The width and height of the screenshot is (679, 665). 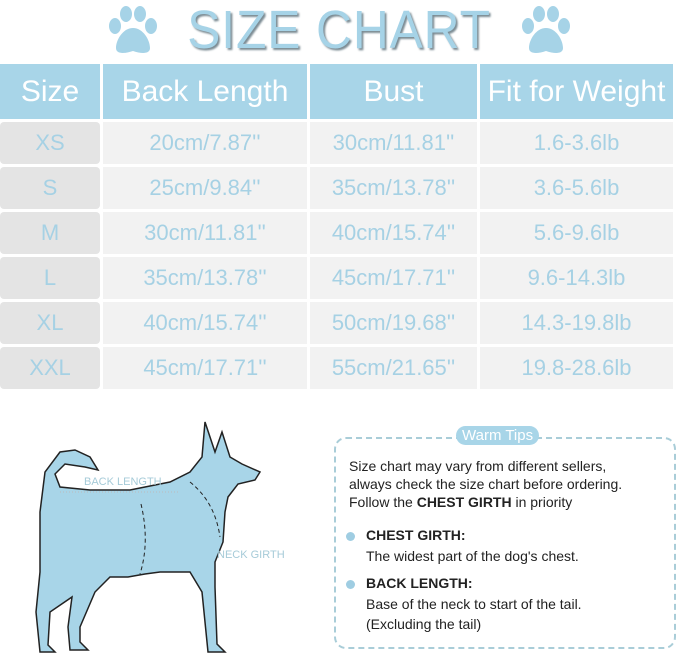 I want to click on page-title: SIZE CHART, so click(x=339, y=30).